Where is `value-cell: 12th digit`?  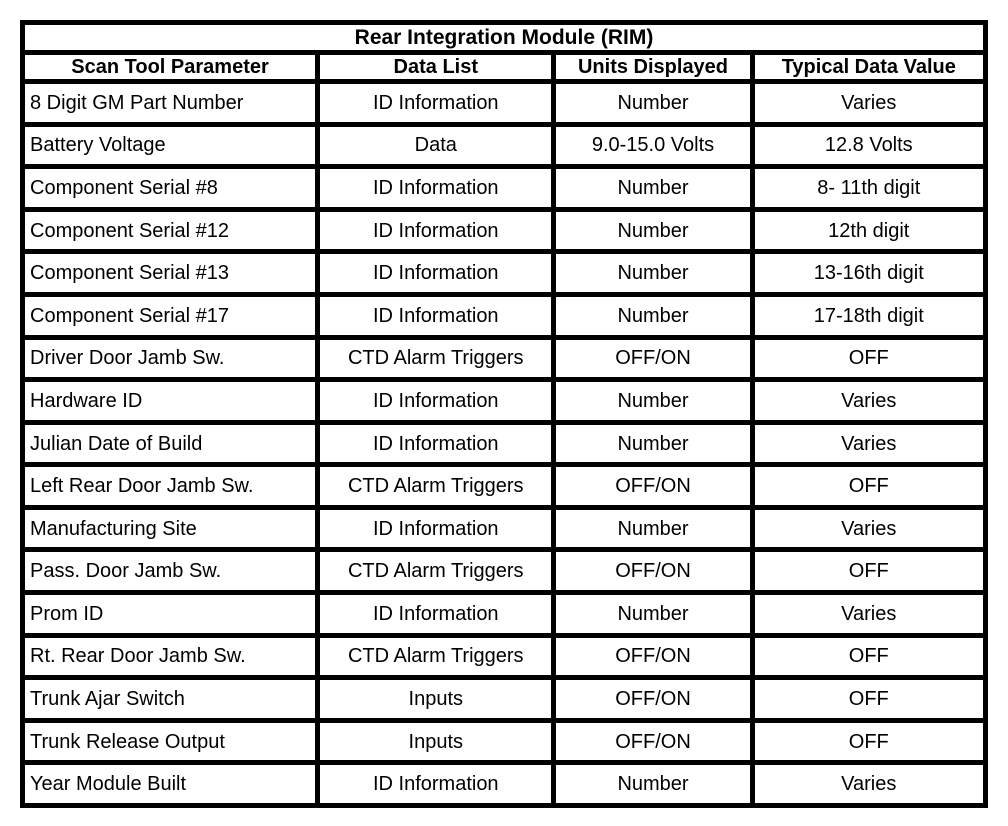
value-cell: 12th digit is located at coordinates (869, 230).